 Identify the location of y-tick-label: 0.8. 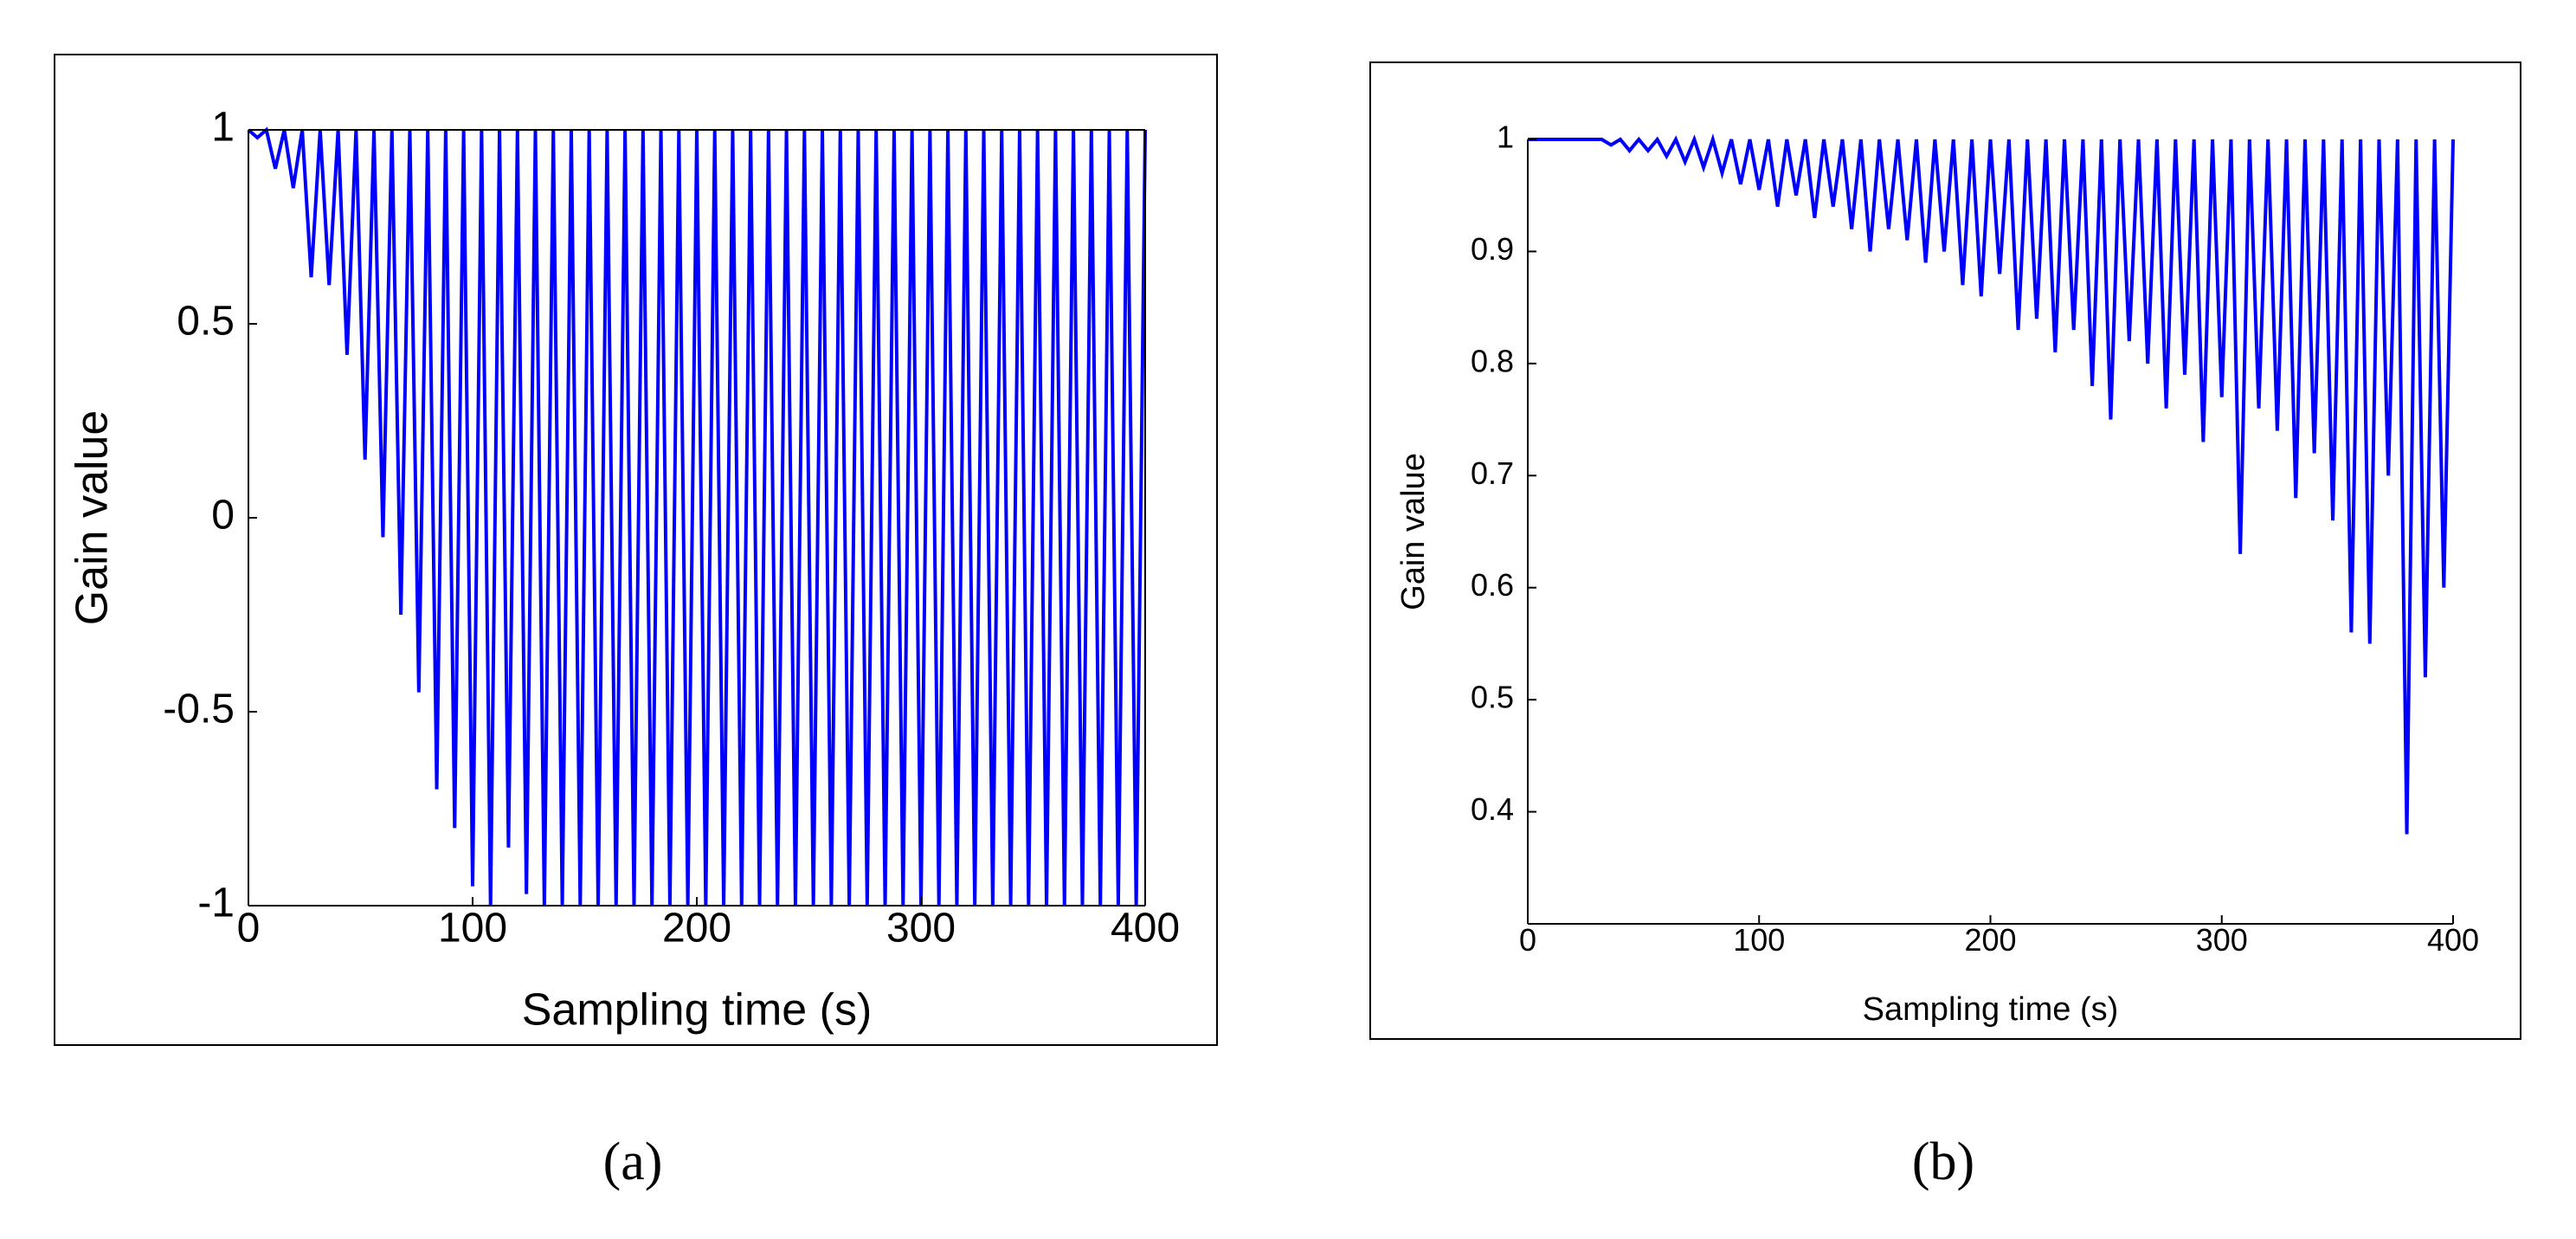
(1492, 361).